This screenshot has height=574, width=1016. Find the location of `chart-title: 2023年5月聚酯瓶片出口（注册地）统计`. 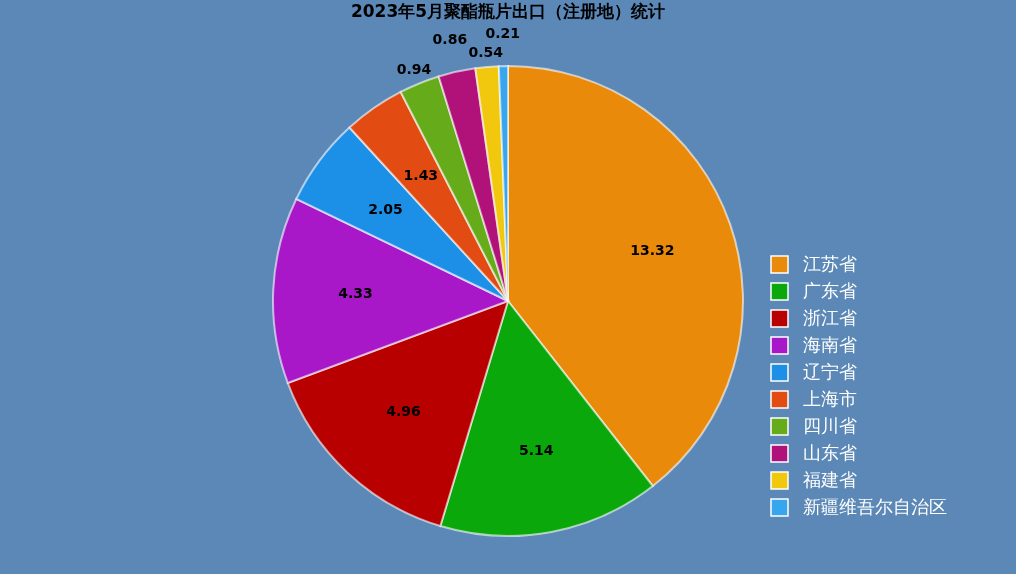

chart-title: 2023年5月聚酯瓶片出口（注册地）统计 is located at coordinates (508, 11).